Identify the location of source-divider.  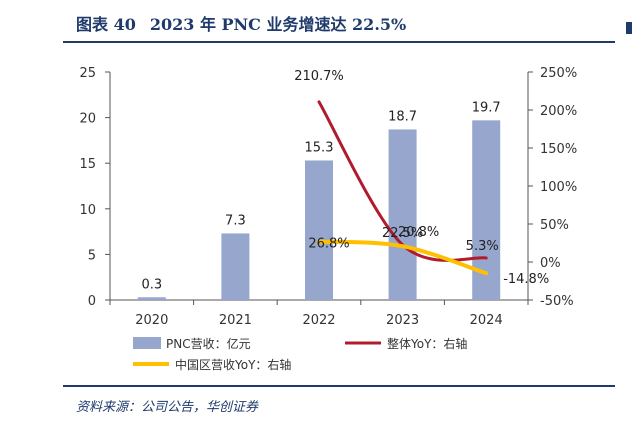
(339, 386).